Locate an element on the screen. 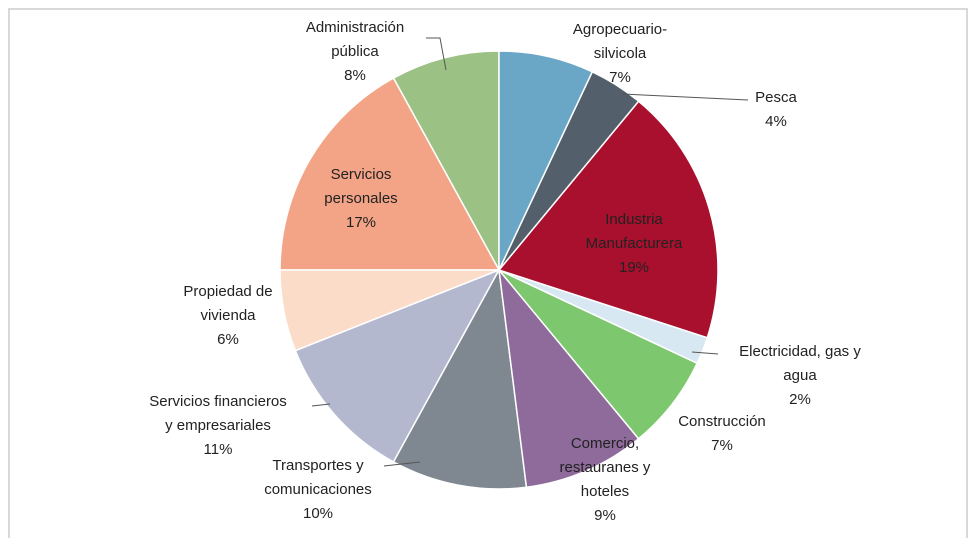 This screenshot has height=538, width=978. slice-label: Administración pública 8% is located at coordinates (355, 52).